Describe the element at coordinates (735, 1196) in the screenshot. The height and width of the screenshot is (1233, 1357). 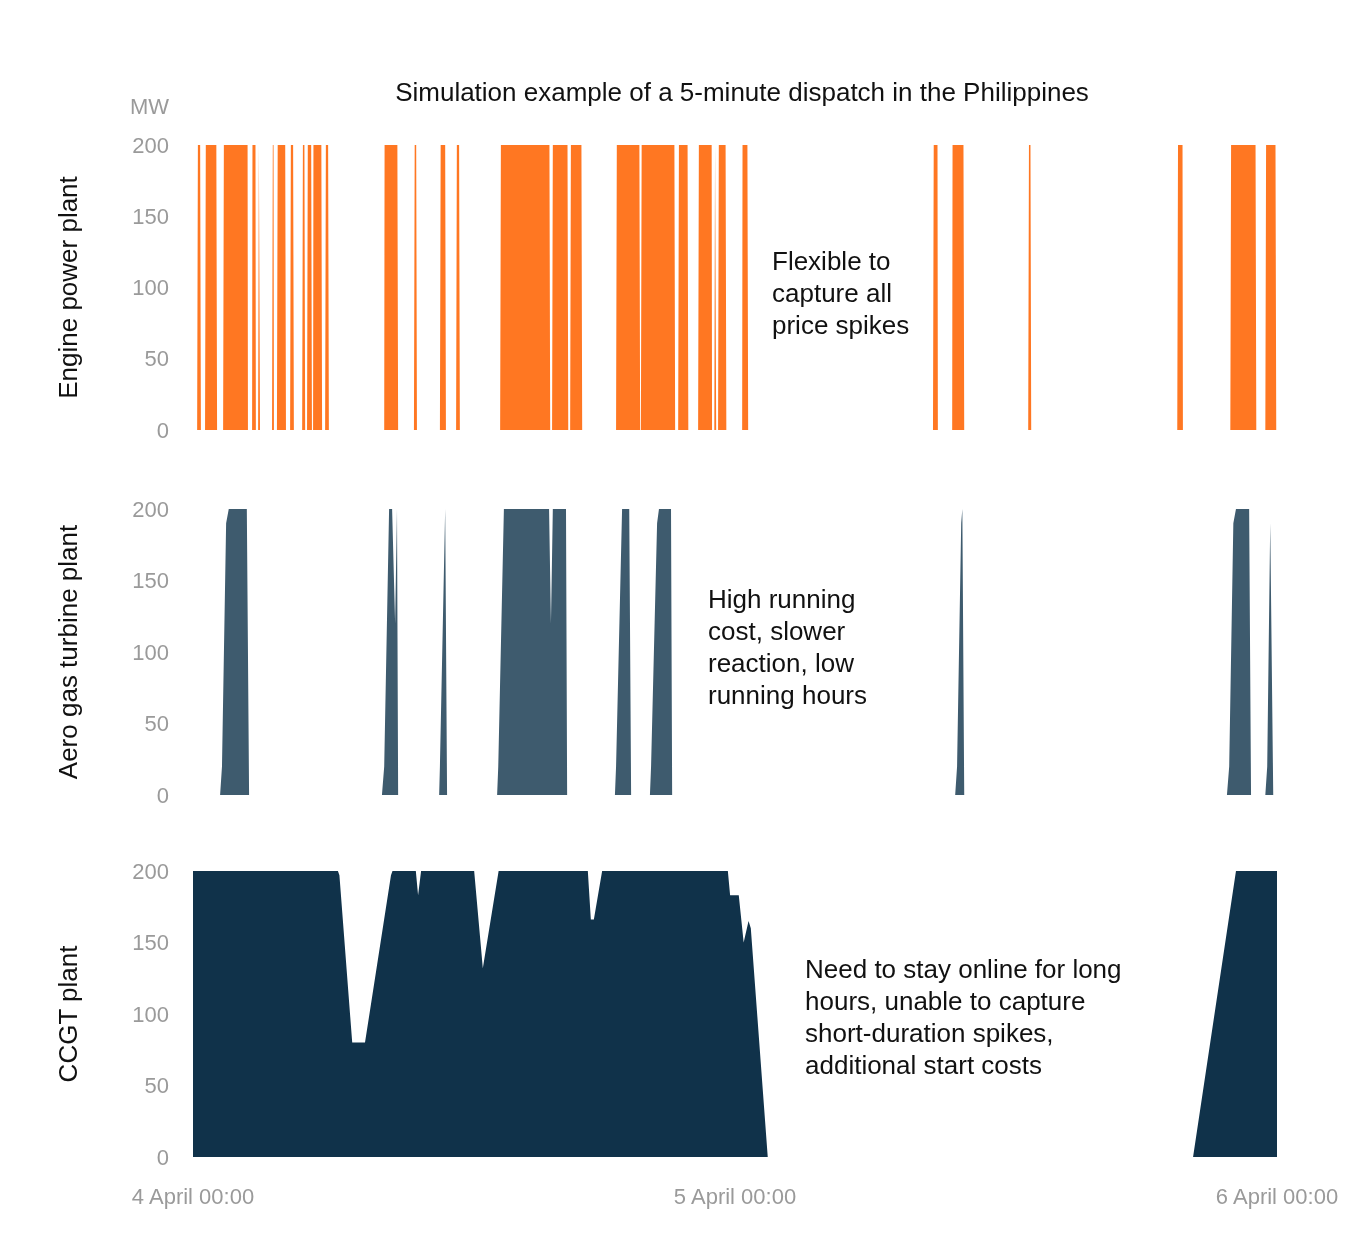
I see `x-tick-label: 5 April 00:00` at that location.